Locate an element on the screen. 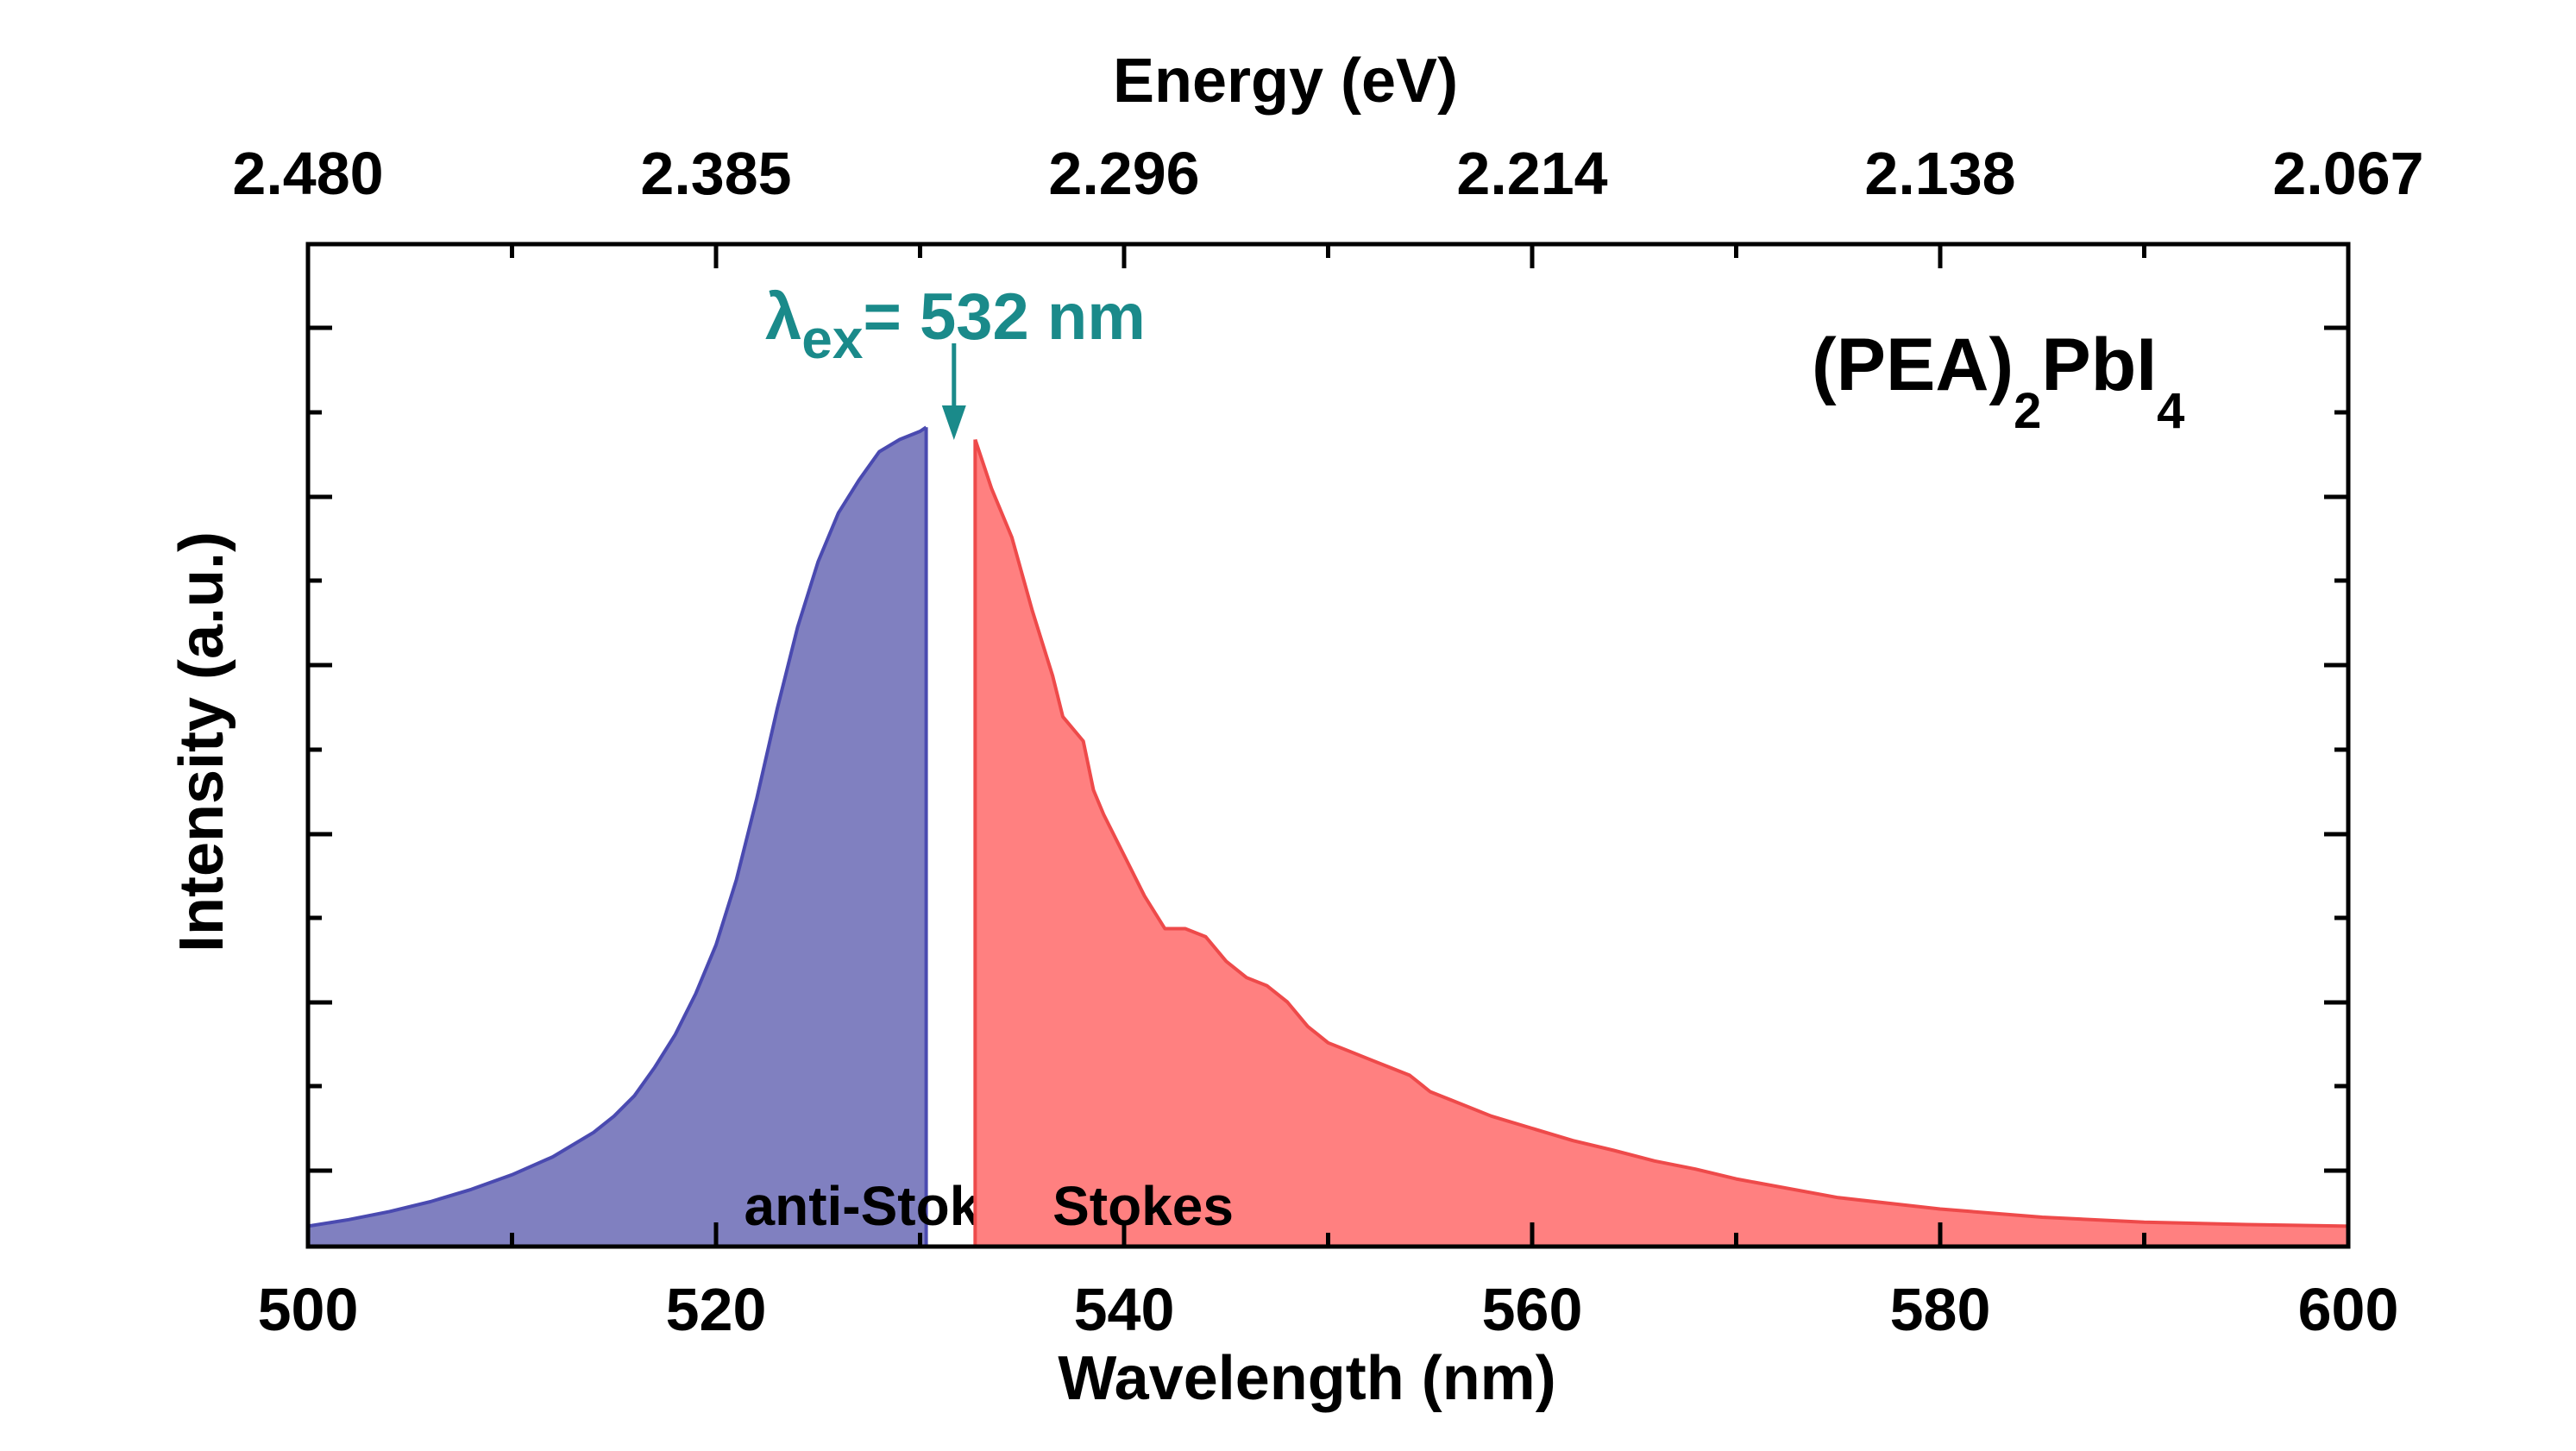  top-tick-label: 2.067 is located at coordinates (2347, 173).